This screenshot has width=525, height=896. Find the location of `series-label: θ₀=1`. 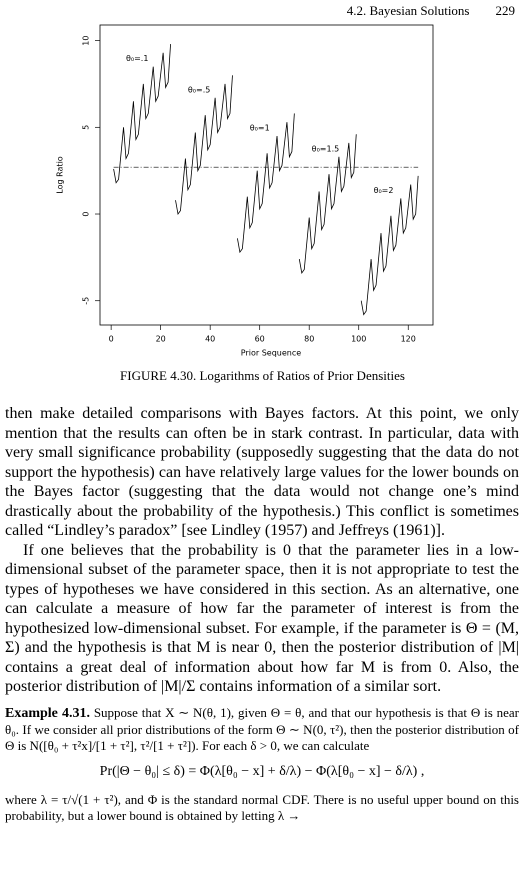

series-label: θ₀=1 is located at coordinates (260, 127).